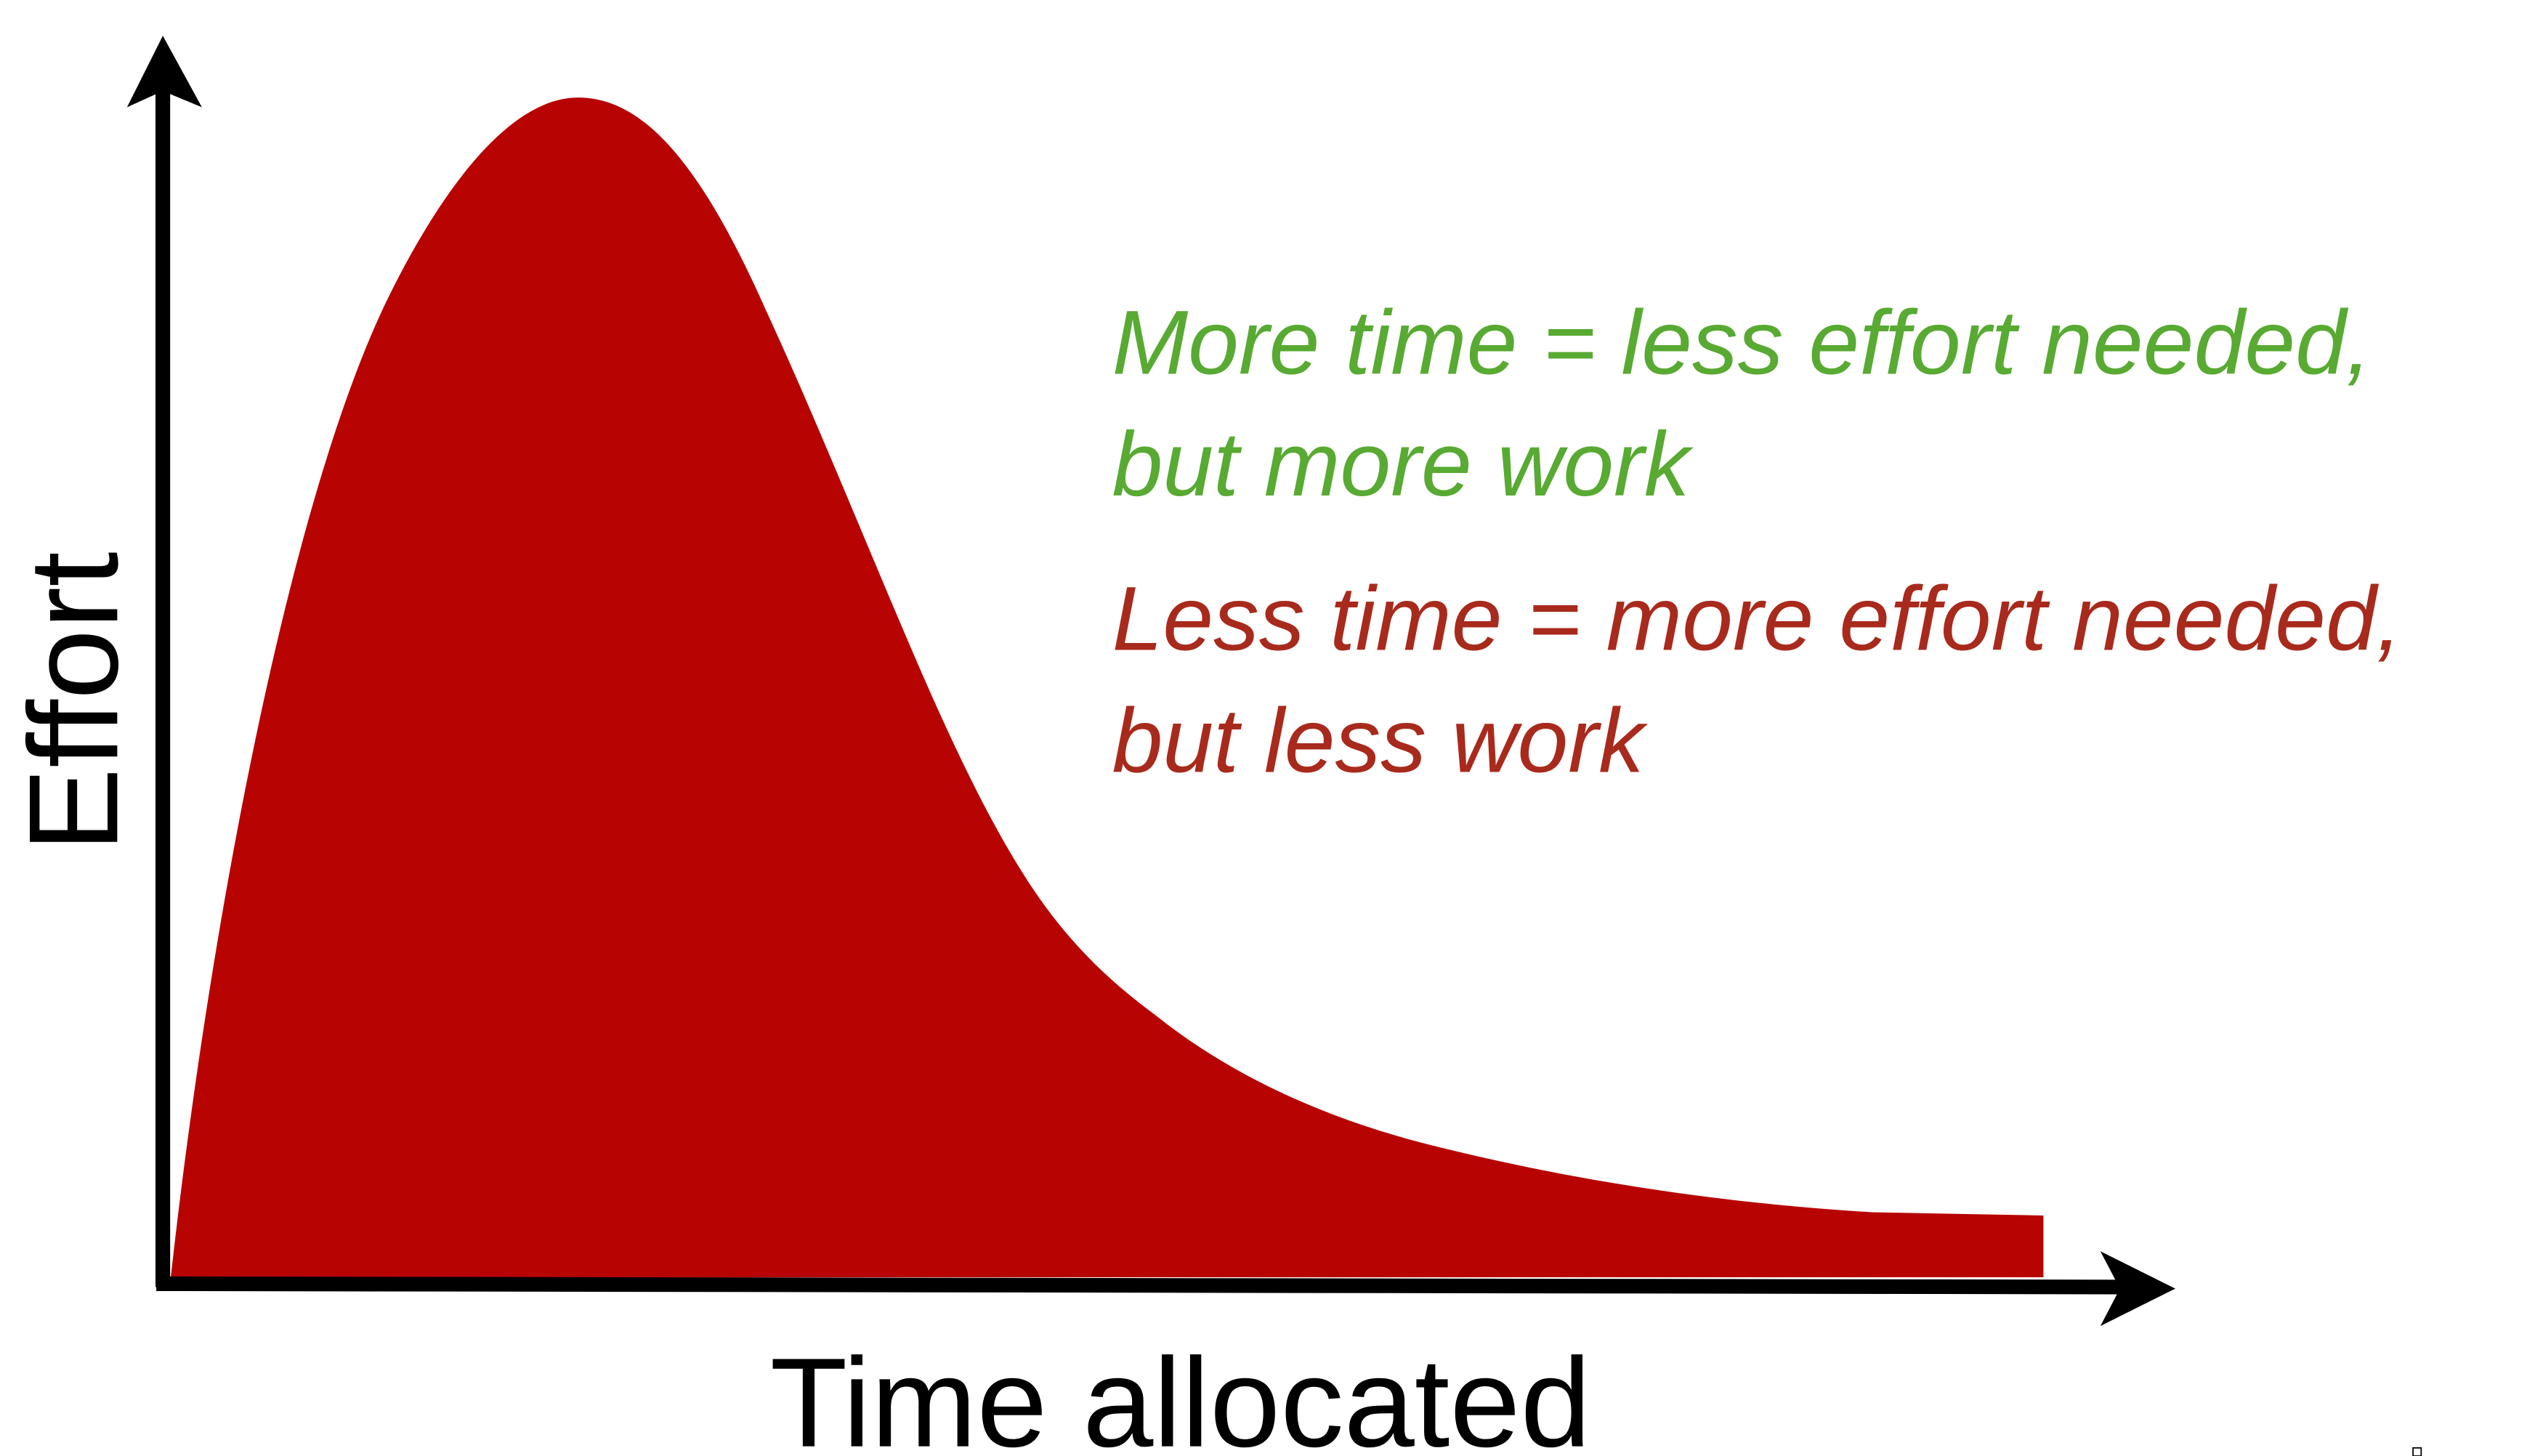 This screenshot has height=1456, width=2527. Describe the element at coordinates (74, 701) in the screenshot. I see `y-axis-label: Effort` at that location.